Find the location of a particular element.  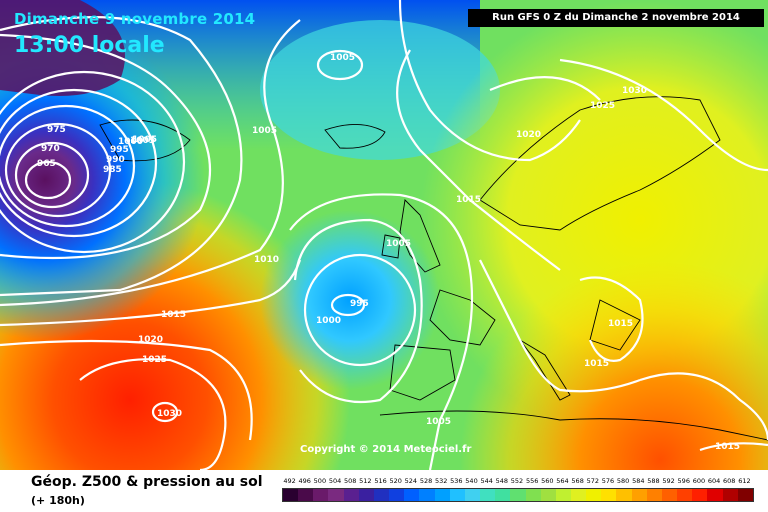

scale-label: 548 is located at coordinates (502, 481).